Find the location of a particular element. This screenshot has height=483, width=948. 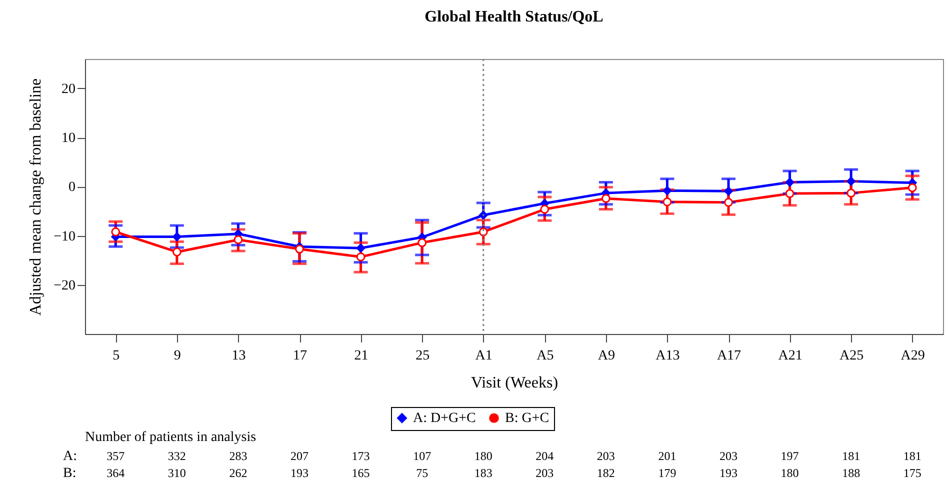

legend-label: A: D+G+C is located at coordinates (444, 418).